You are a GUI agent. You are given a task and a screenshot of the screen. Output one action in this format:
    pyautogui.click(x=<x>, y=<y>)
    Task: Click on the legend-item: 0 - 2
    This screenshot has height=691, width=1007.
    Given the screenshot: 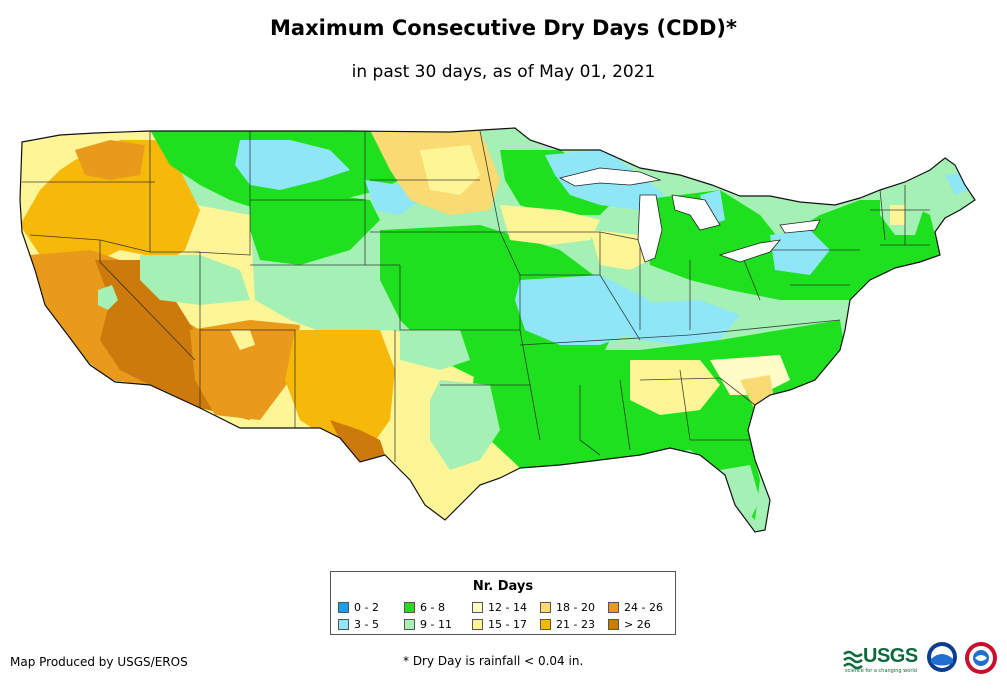 What is the action you would take?
    pyautogui.click(x=358, y=607)
    